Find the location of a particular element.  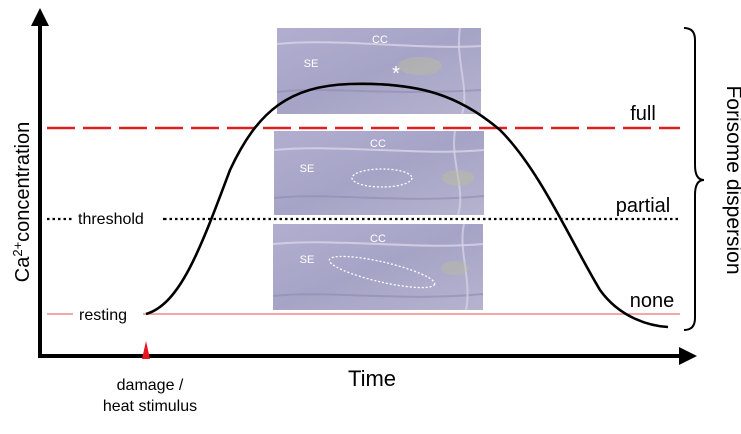

asterisk-marker: * is located at coordinates (396, 74).